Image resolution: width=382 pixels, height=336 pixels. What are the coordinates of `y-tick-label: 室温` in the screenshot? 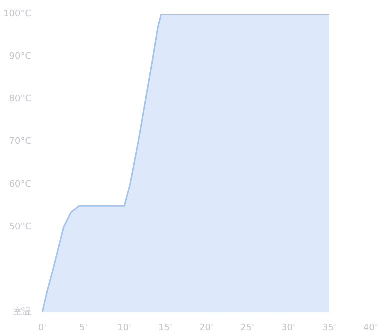 It's located at (23, 312).